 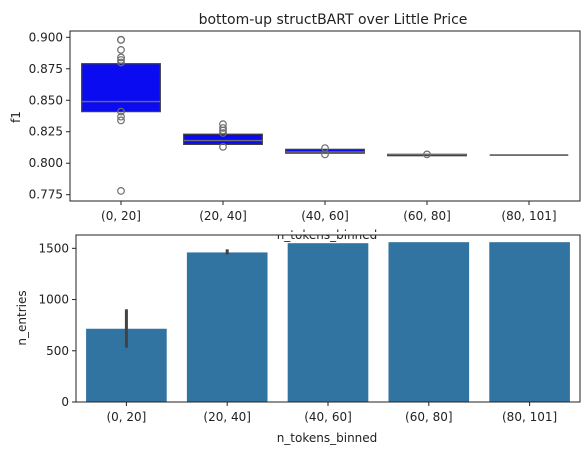 I want to click on y-axis-label: f1, so click(x=16, y=117).